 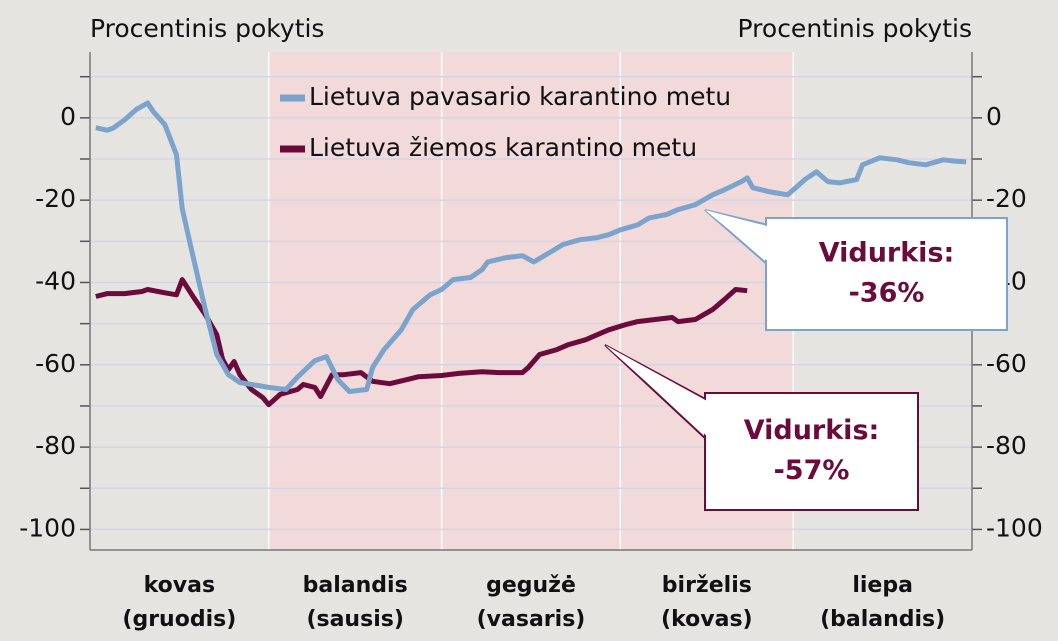 I want to click on y2-tick-label: -80, so click(x=1006, y=445).